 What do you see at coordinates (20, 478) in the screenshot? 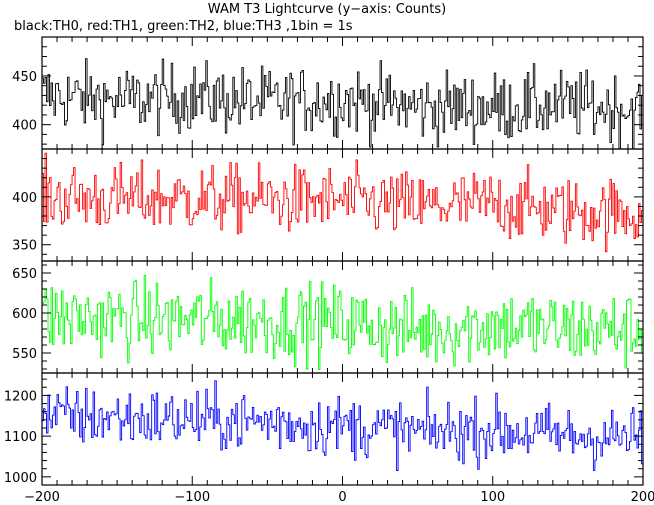
I see `y-tick-label: 1000` at bounding box center [20, 478].